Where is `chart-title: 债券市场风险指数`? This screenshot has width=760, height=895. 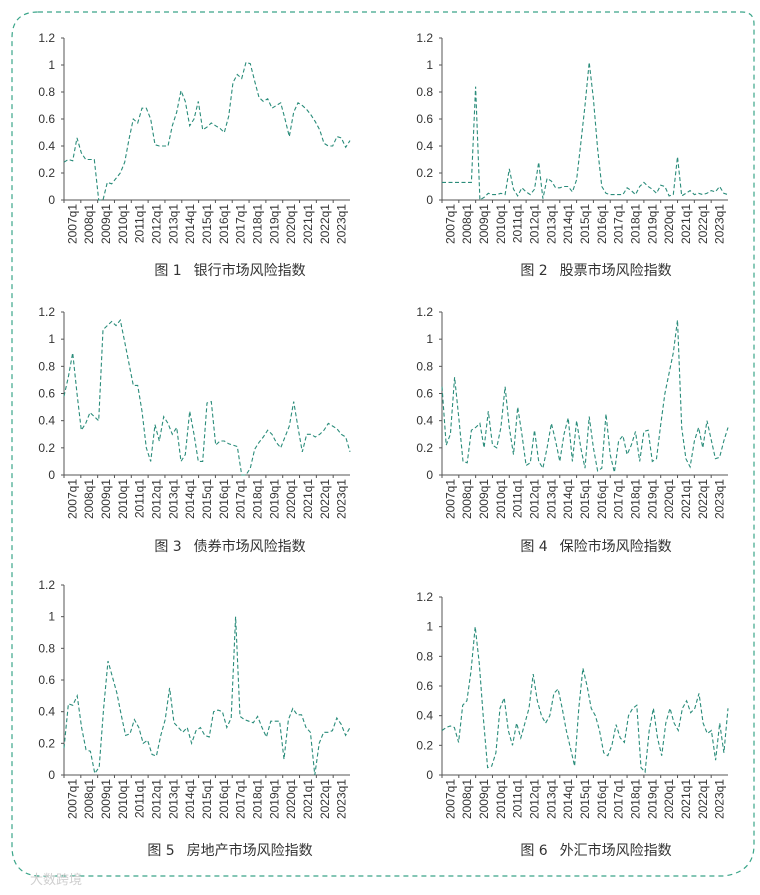
chart-title: 债券市场风险指数 is located at coordinates (250, 546).